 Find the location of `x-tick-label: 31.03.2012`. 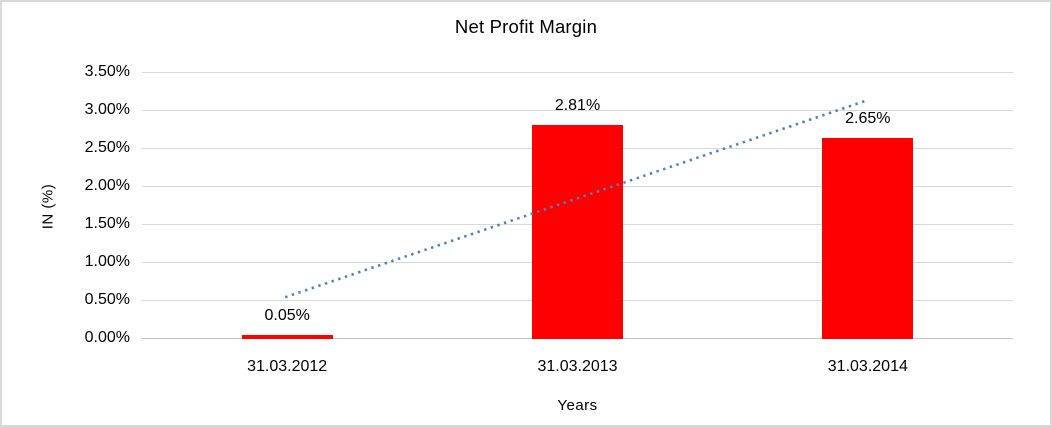

x-tick-label: 31.03.2012 is located at coordinates (287, 366).